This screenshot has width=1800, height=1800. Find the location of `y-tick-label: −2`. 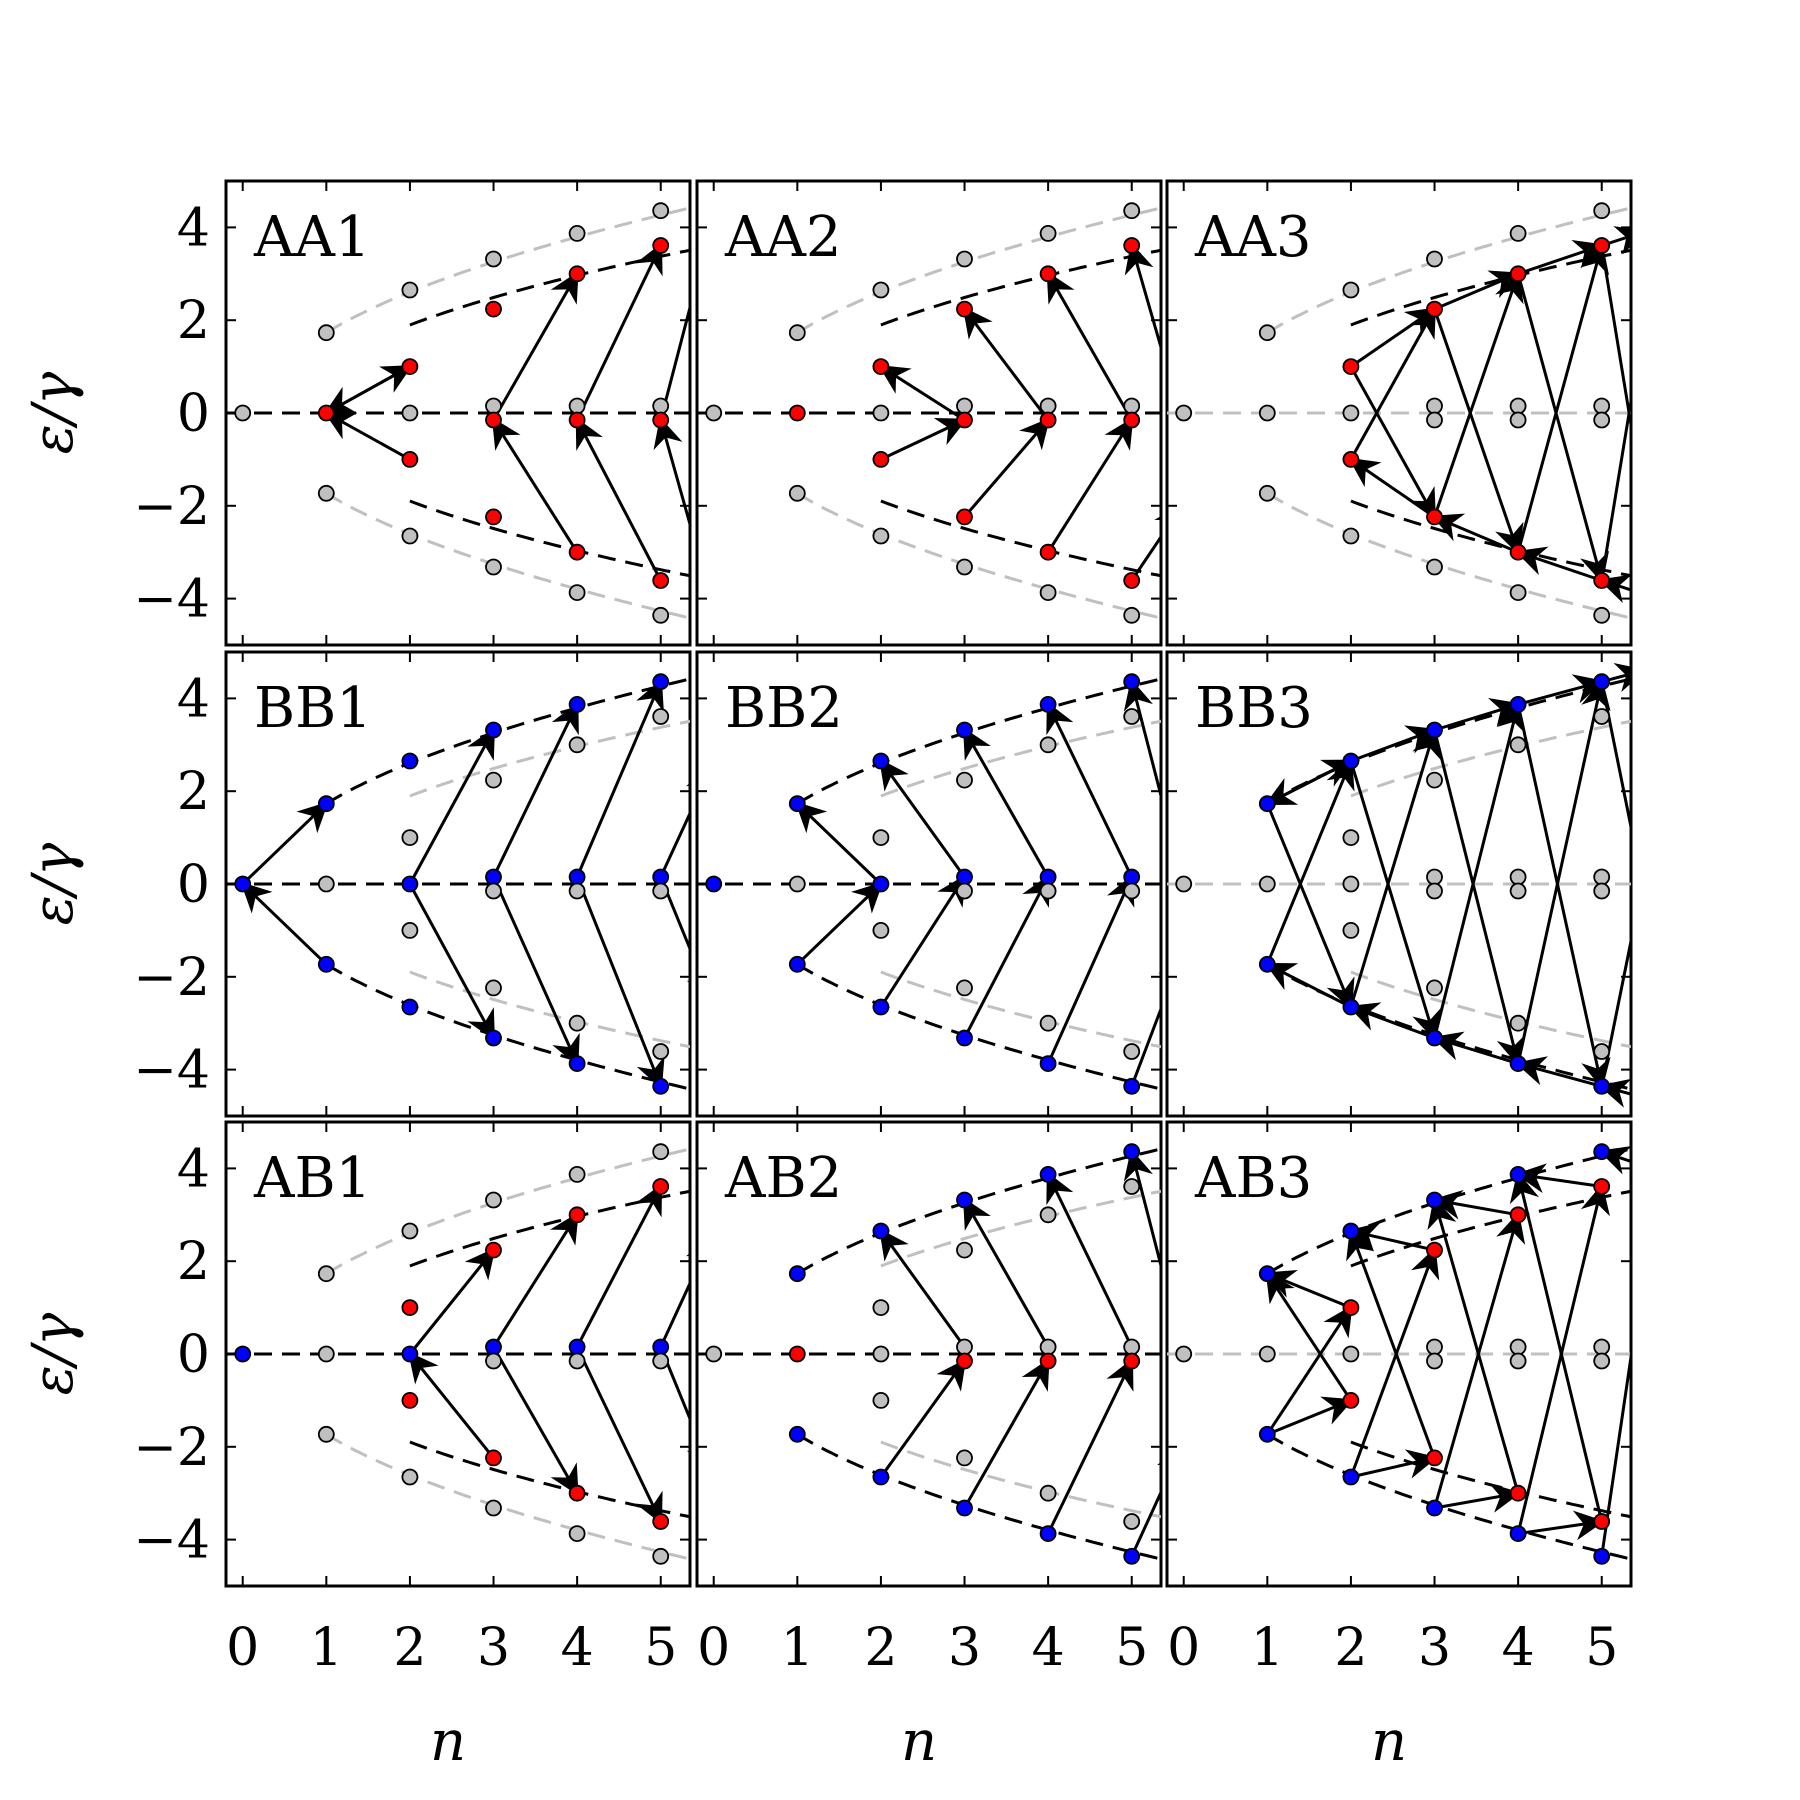

y-tick-label: −2 is located at coordinates (171, 507).